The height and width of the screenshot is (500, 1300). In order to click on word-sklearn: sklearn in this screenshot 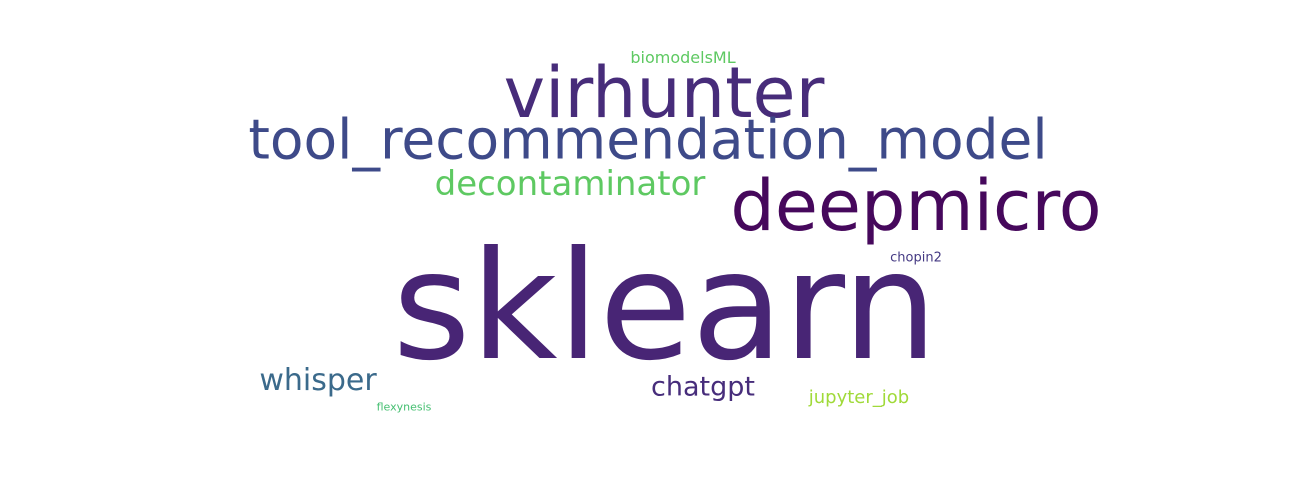, I will do `click(665, 307)`.